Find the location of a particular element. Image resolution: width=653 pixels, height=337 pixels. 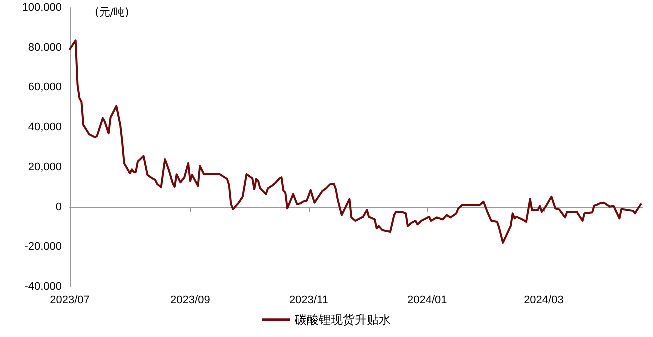

legend-label: 碳酸锂现货升贴水 is located at coordinates (342, 320).